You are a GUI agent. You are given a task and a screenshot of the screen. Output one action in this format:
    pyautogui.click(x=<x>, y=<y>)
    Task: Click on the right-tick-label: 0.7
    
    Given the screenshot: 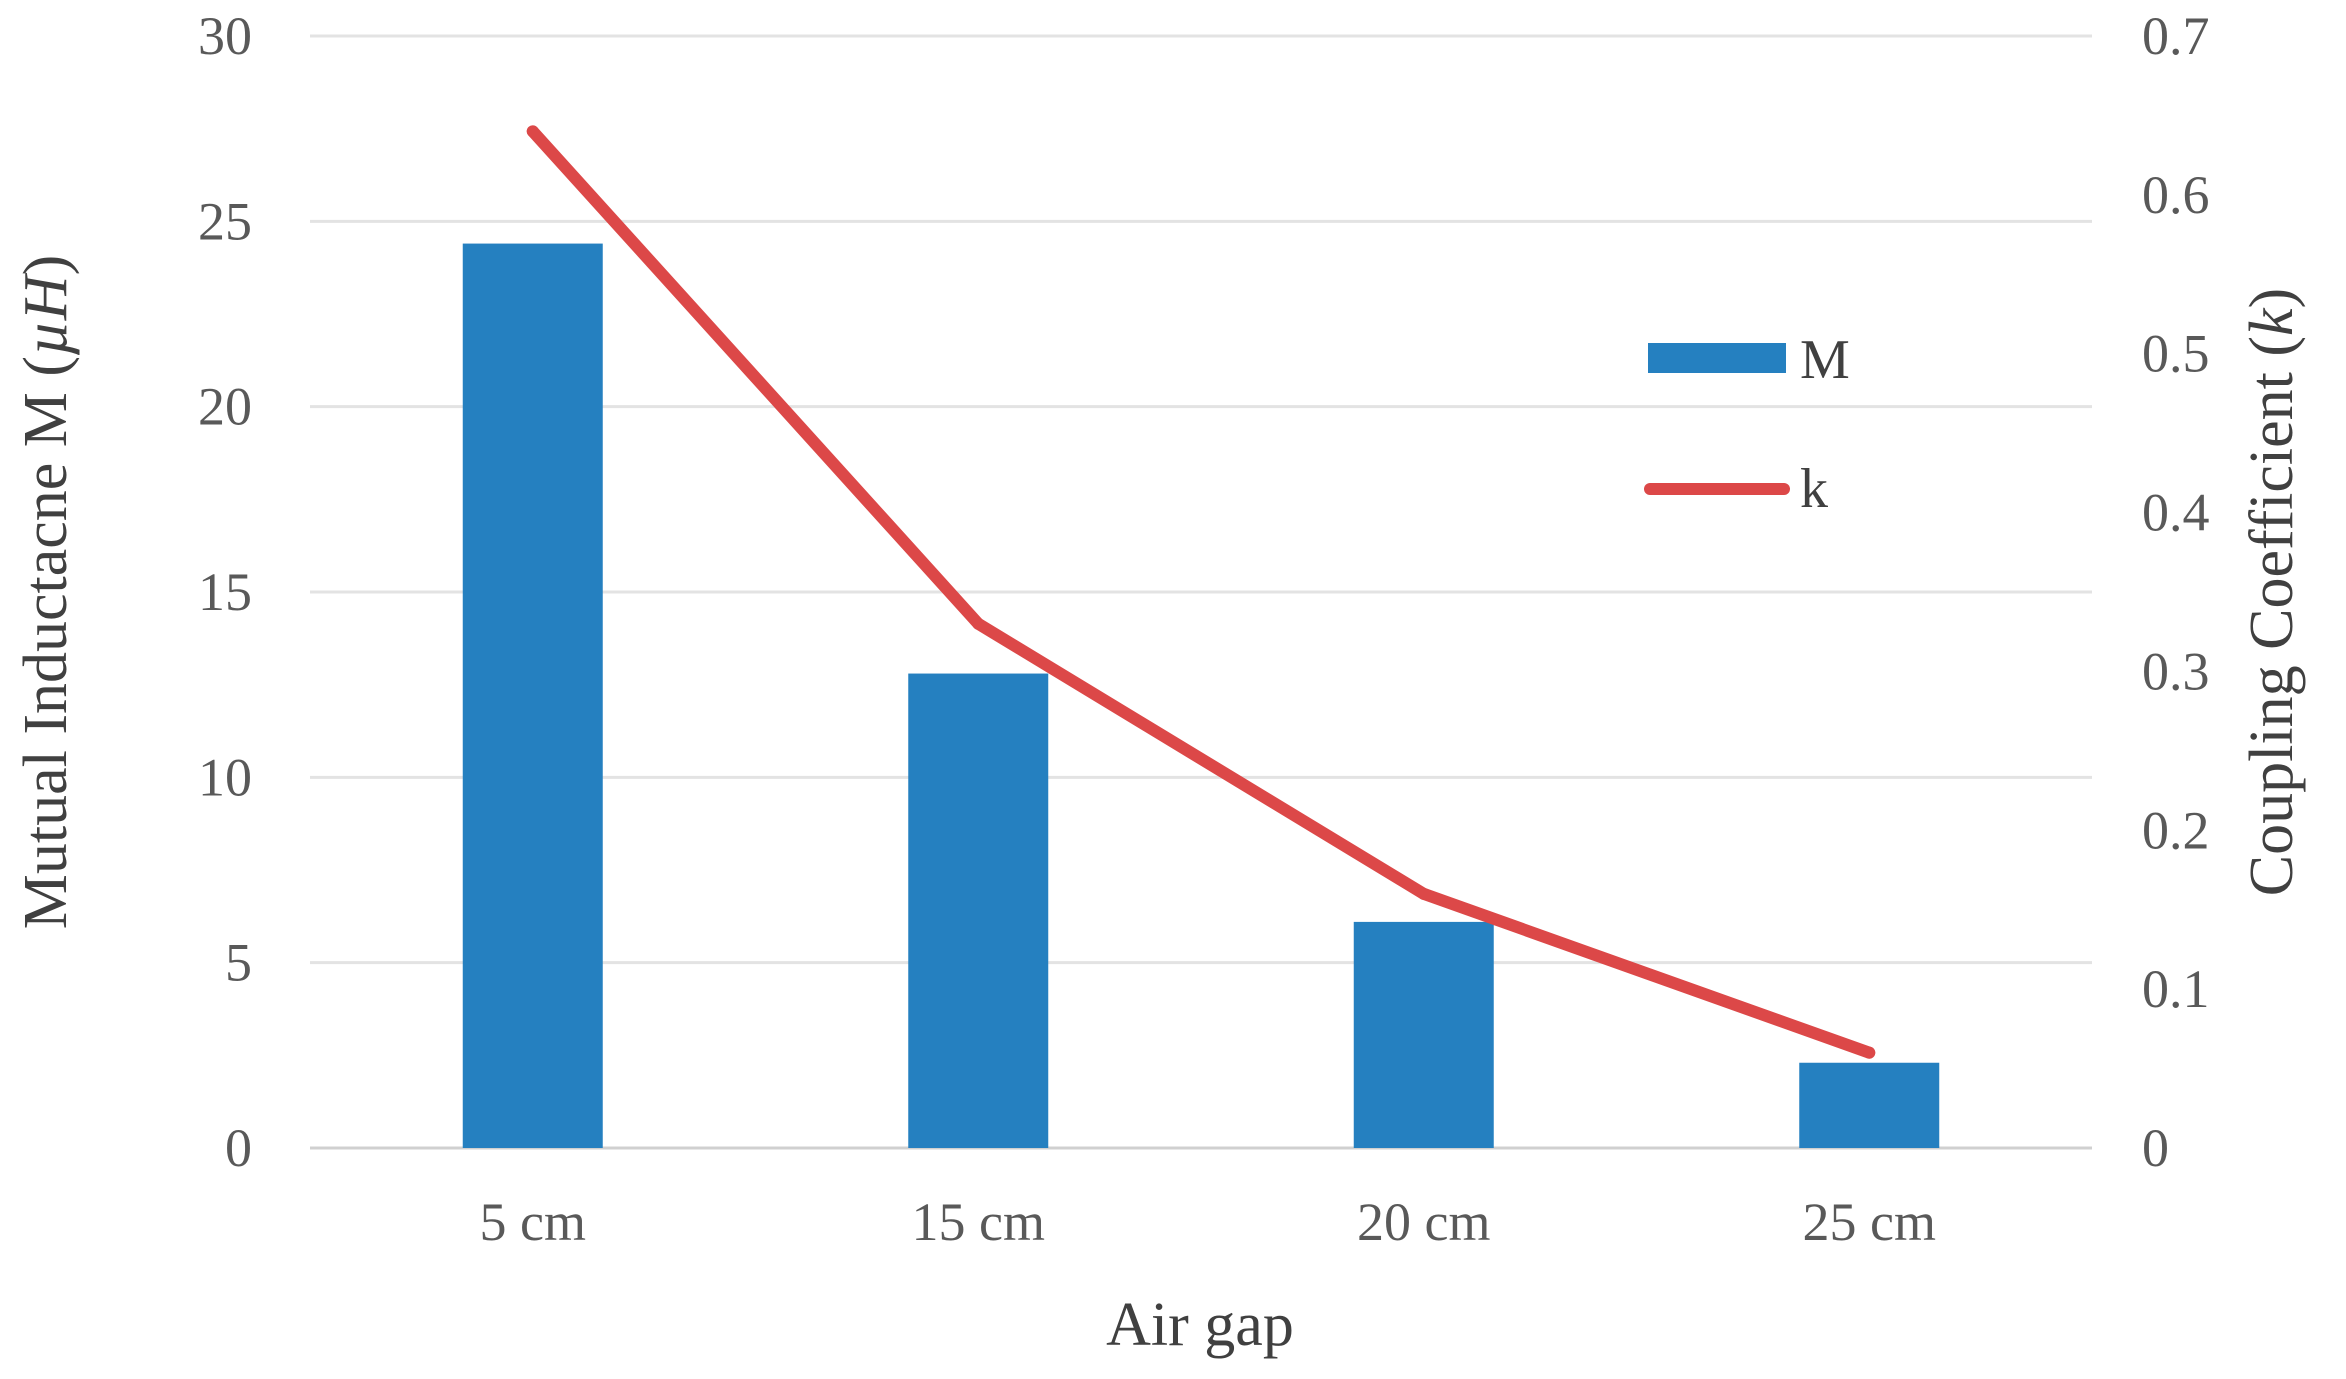 What is the action you would take?
    pyautogui.click(x=2176, y=36)
    